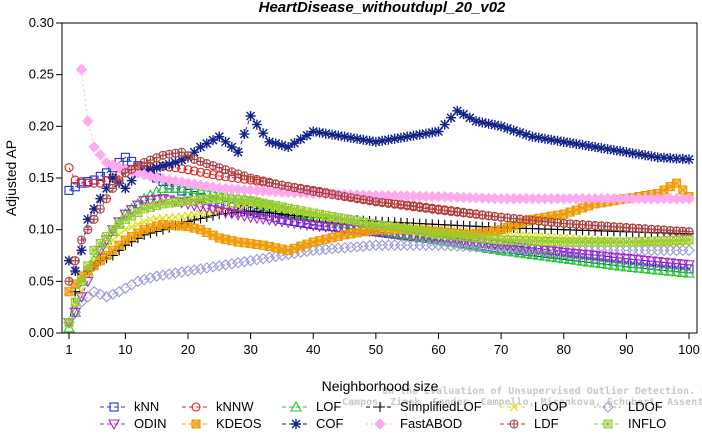  I want to click on y-tick-label: 0.30, so click(41, 22).